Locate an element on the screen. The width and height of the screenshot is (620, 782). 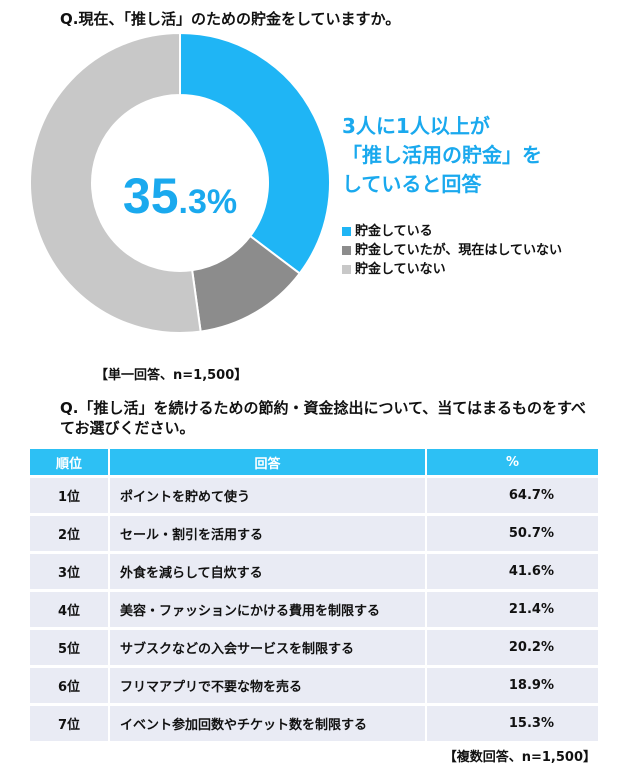
row-percent: 64.7% is located at coordinates (511, 495).